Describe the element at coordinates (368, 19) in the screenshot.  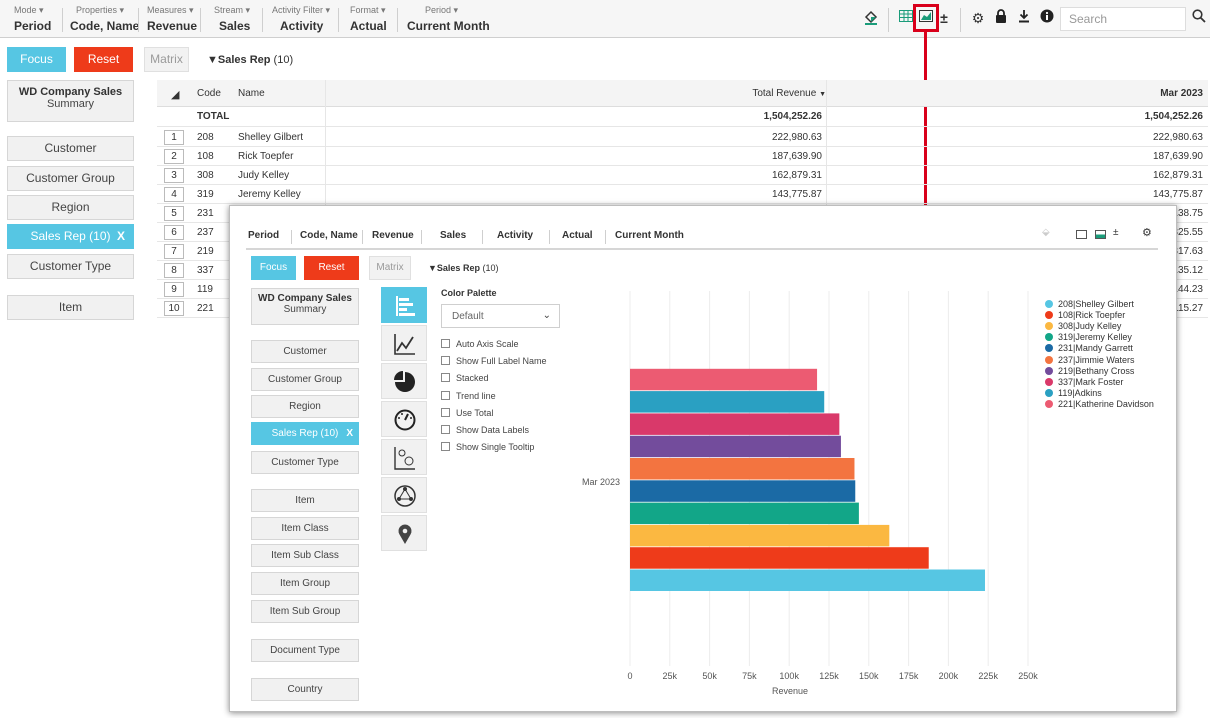
I see `format-selector: Format ▾ Actual` at that location.